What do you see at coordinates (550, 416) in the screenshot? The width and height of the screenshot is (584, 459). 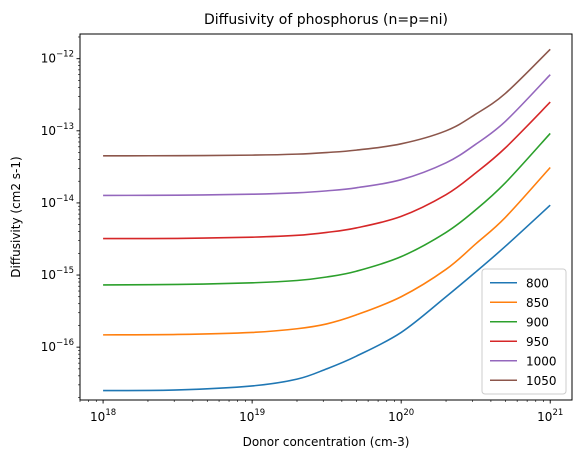 I see `x-tick-label: 1021` at bounding box center [550, 416].